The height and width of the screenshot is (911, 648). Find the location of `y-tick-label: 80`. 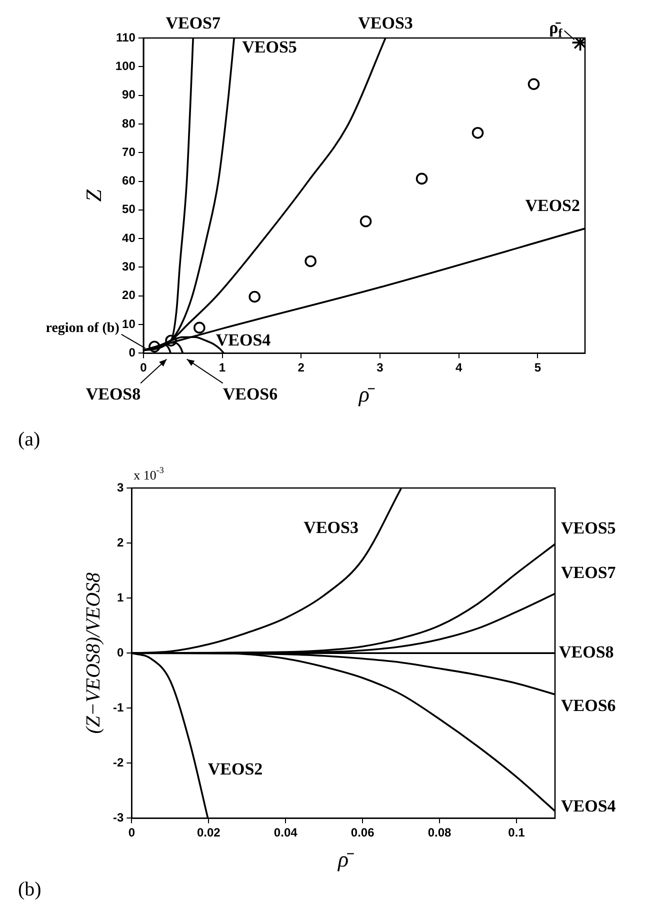

y-tick-label: 80 is located at coordinates (129, 123).